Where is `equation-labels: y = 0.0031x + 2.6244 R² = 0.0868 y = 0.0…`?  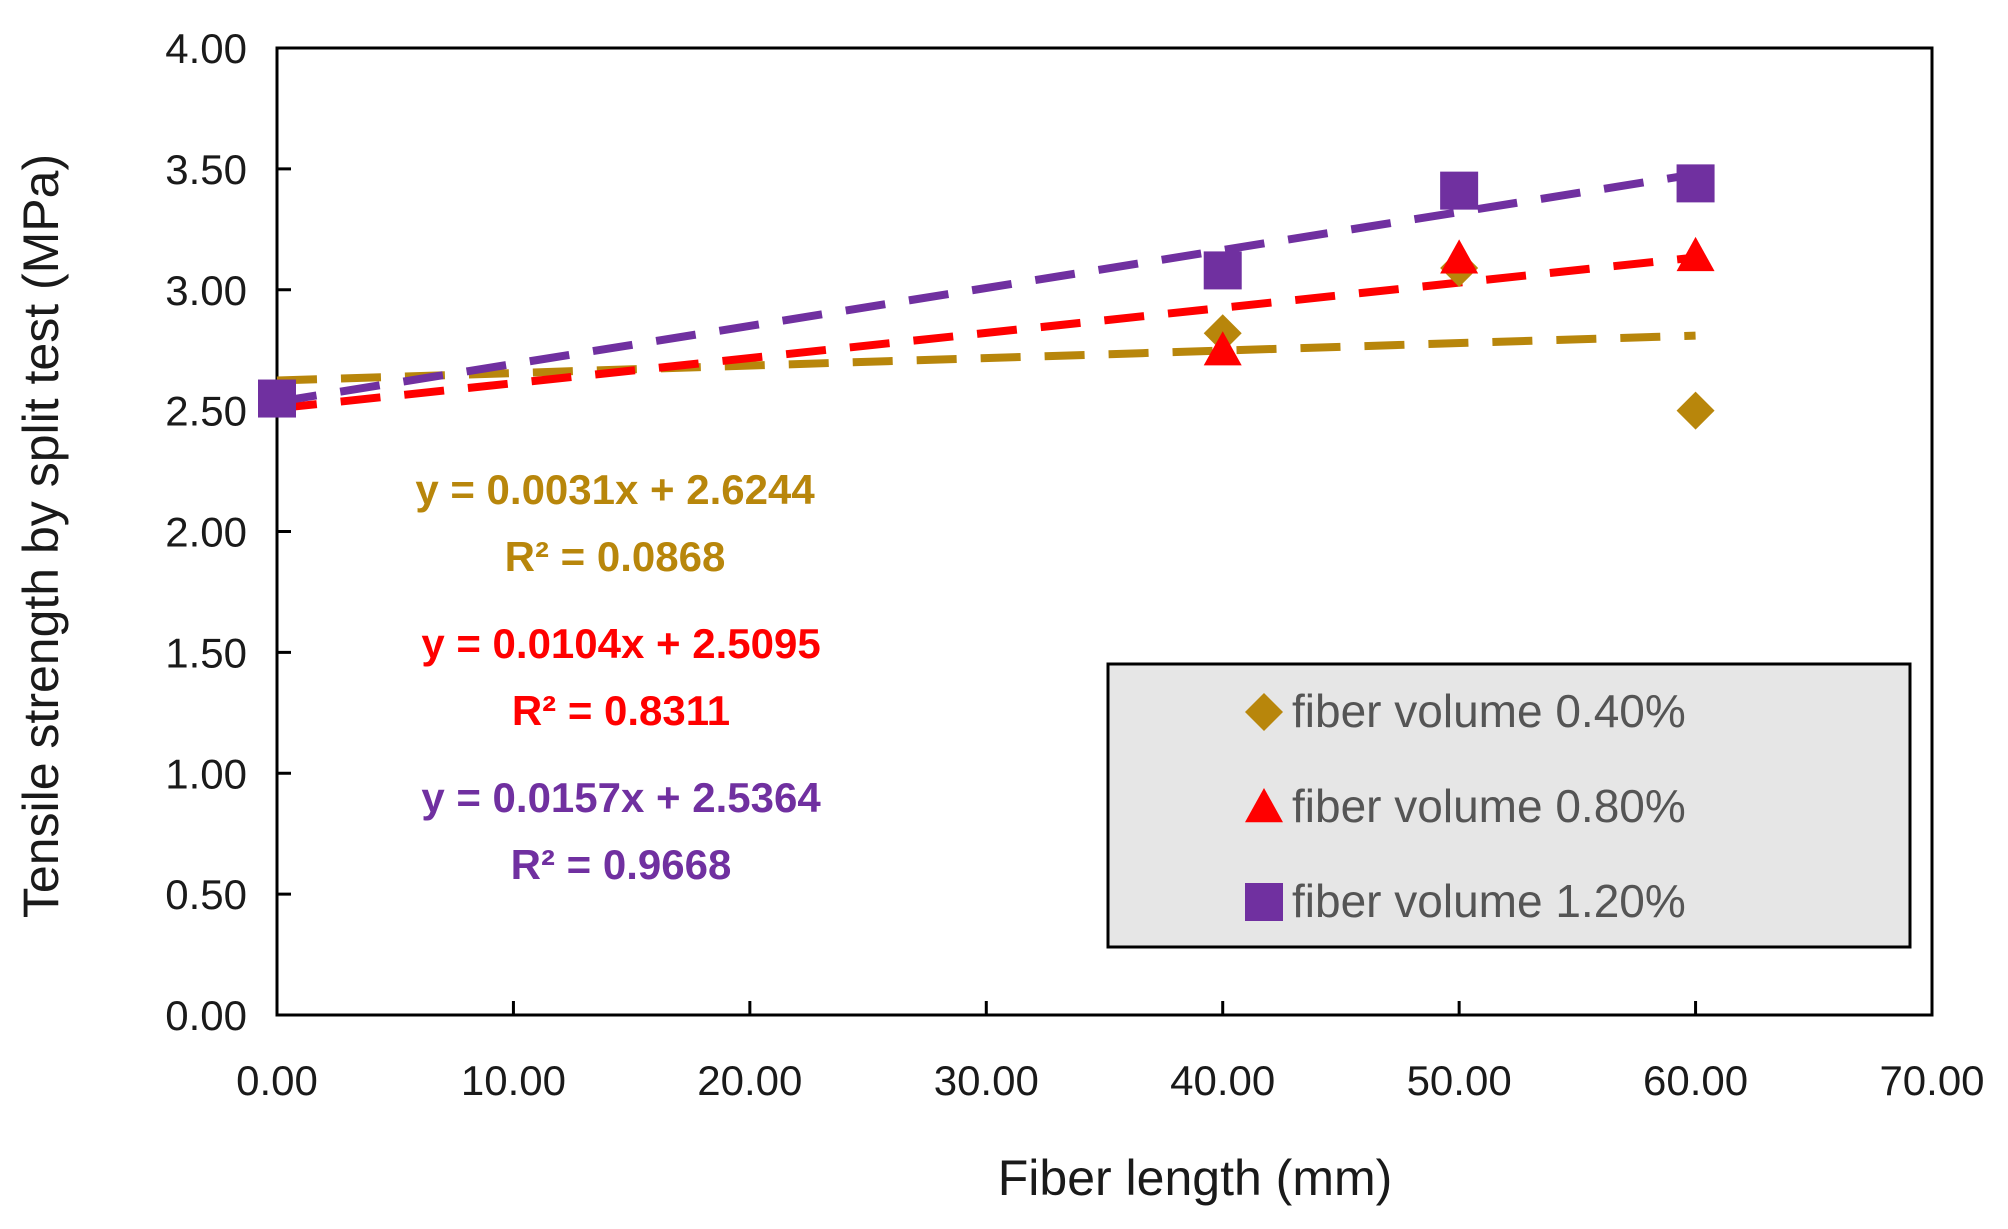
equation-labels: y = 0.0031x + 2.6244 R² = 0.0868 y = 0.0… is located at coordinates (618, 677).